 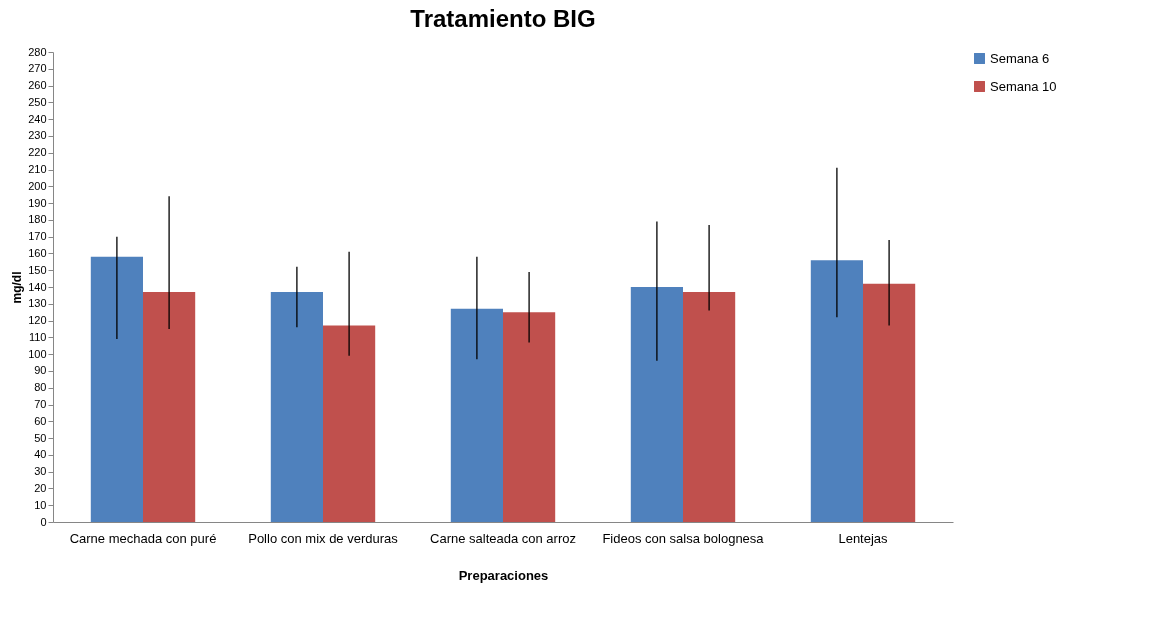 What do you see at coordinates (37, 152) in the screenshot?
I see `y-tick-label: 220` at bounding box center [37, 152].